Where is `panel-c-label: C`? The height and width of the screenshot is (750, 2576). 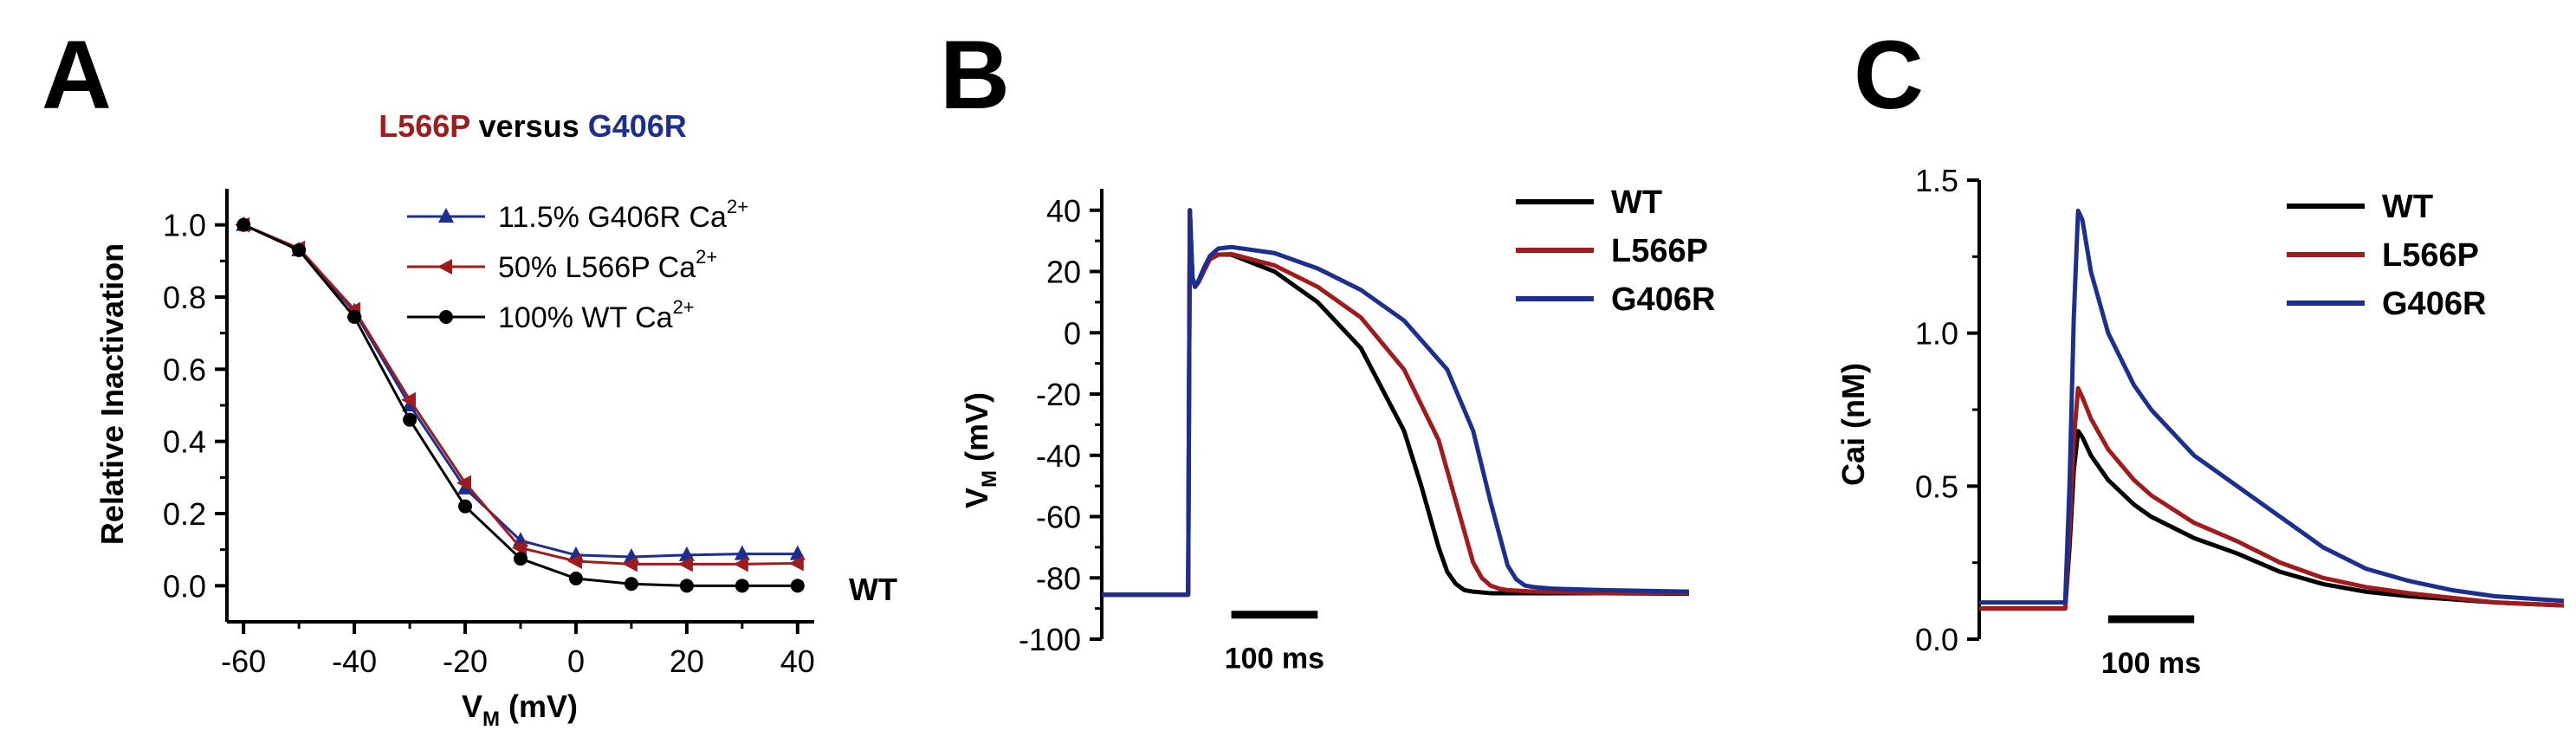 panel-c-label: C is located at coordinates (1889, 75).